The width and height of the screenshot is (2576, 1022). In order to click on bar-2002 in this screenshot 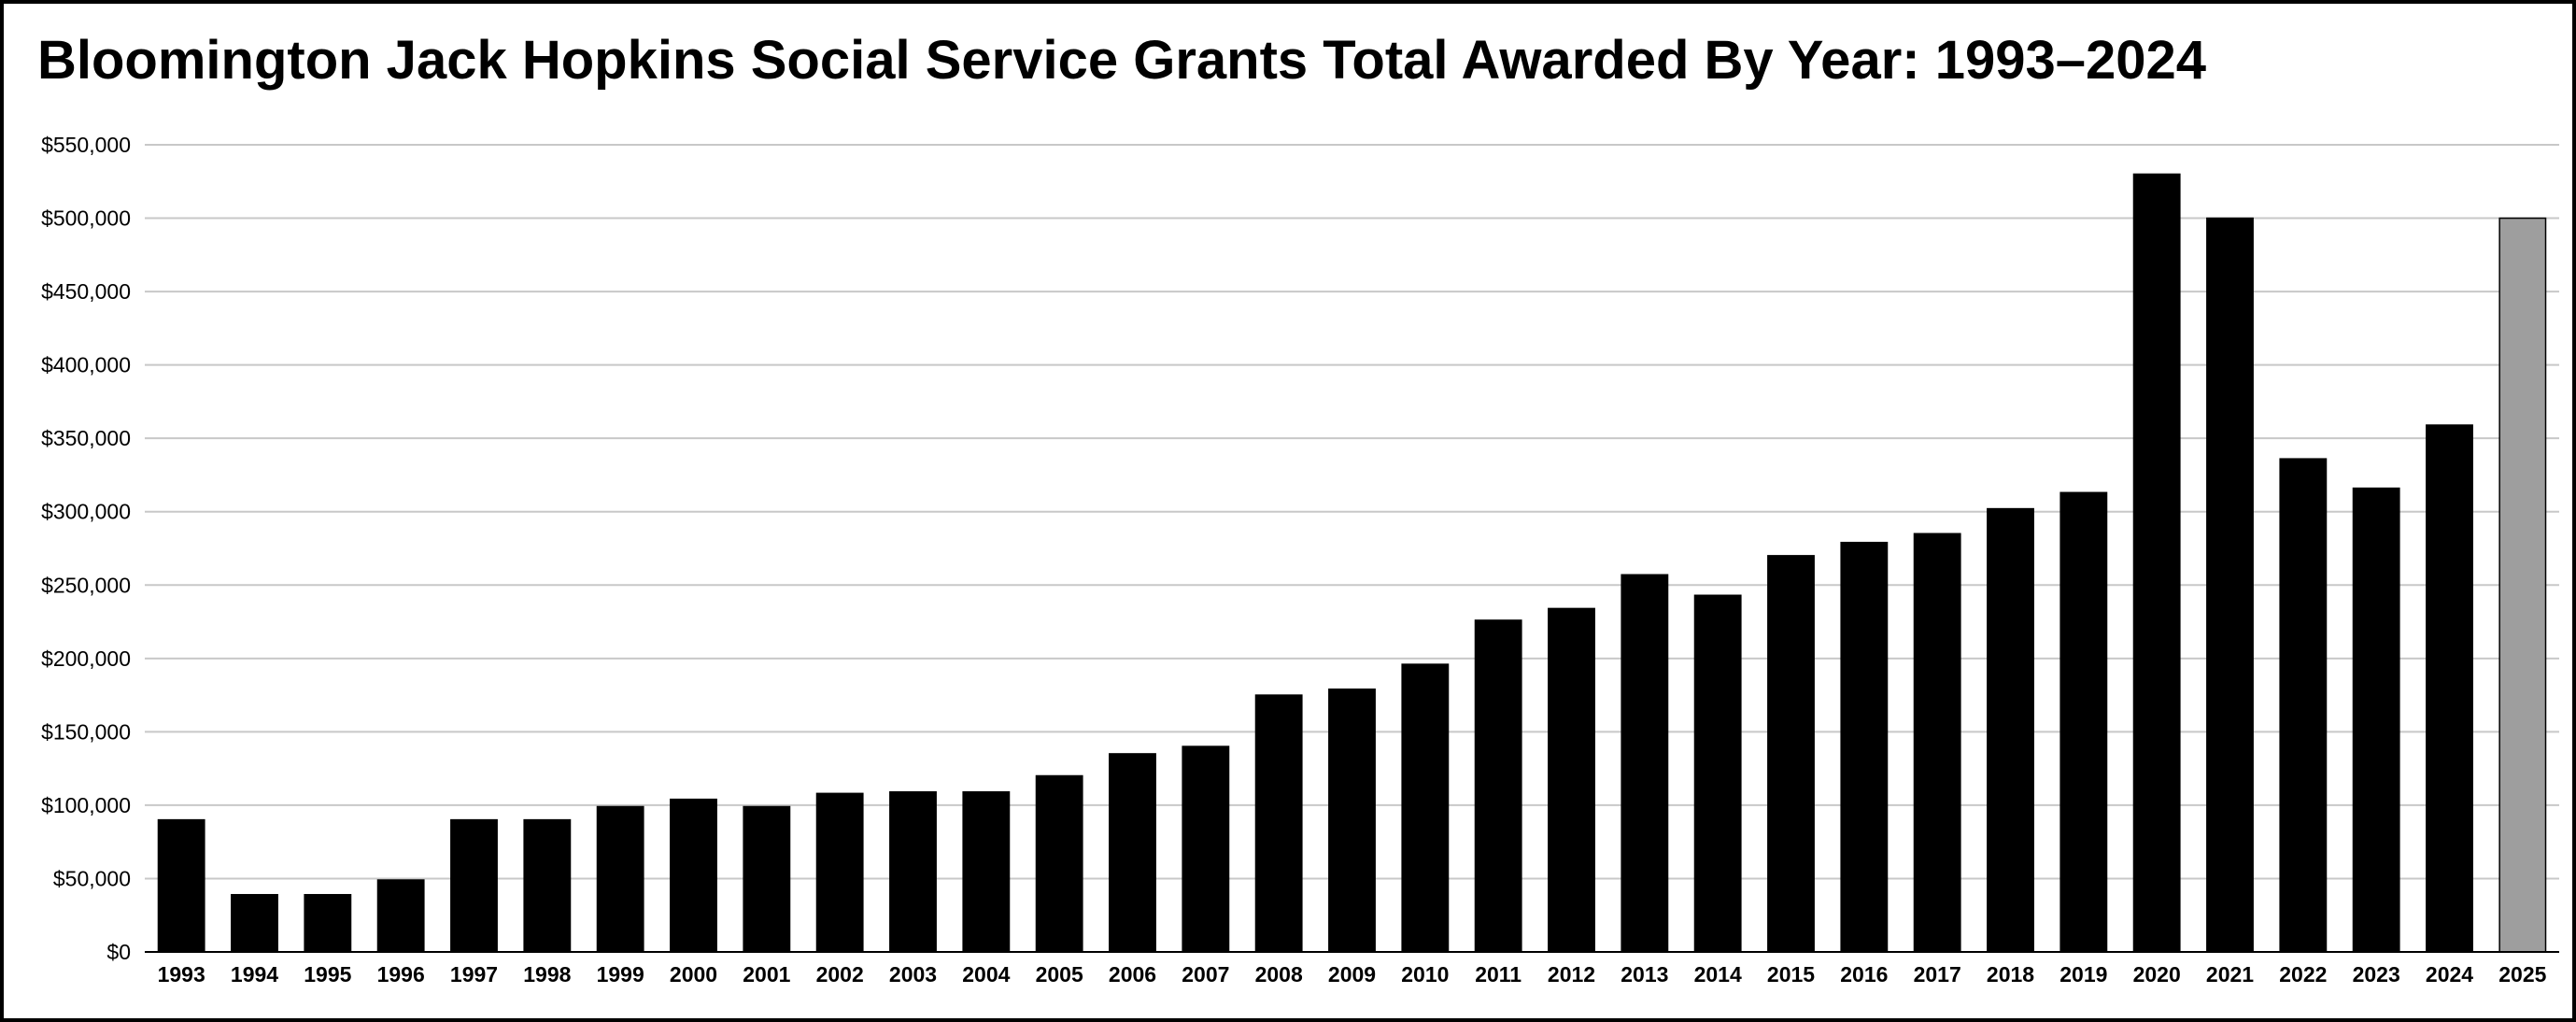, I will do `click(839, 872)`.